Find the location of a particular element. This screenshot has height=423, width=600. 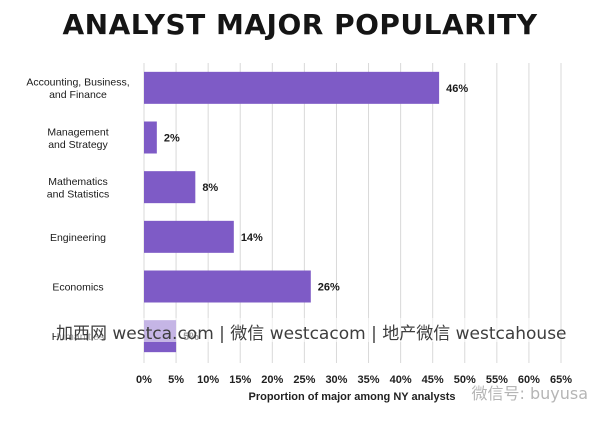

bar-value-label: 14% is located at coordinates (252, 238).